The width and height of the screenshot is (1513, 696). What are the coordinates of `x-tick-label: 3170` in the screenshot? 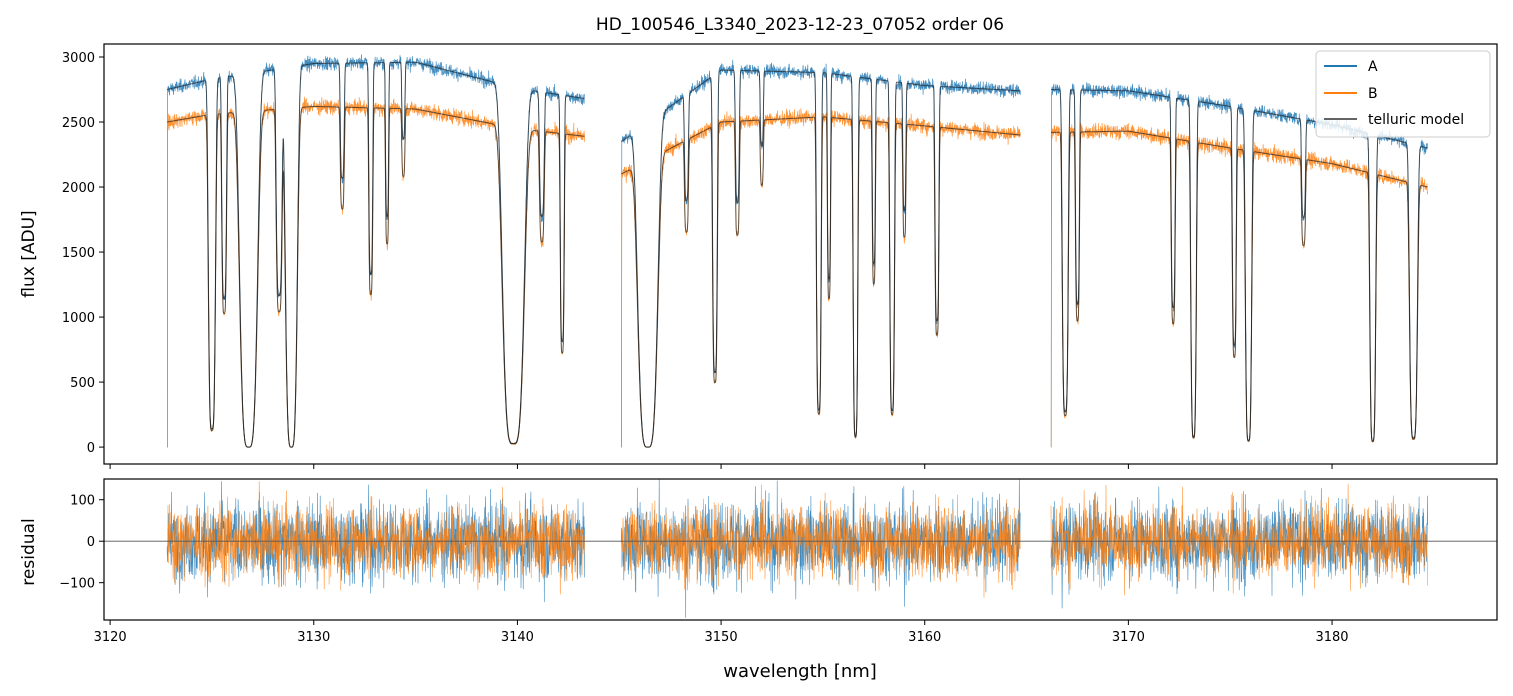 It's located at (1128, 637).